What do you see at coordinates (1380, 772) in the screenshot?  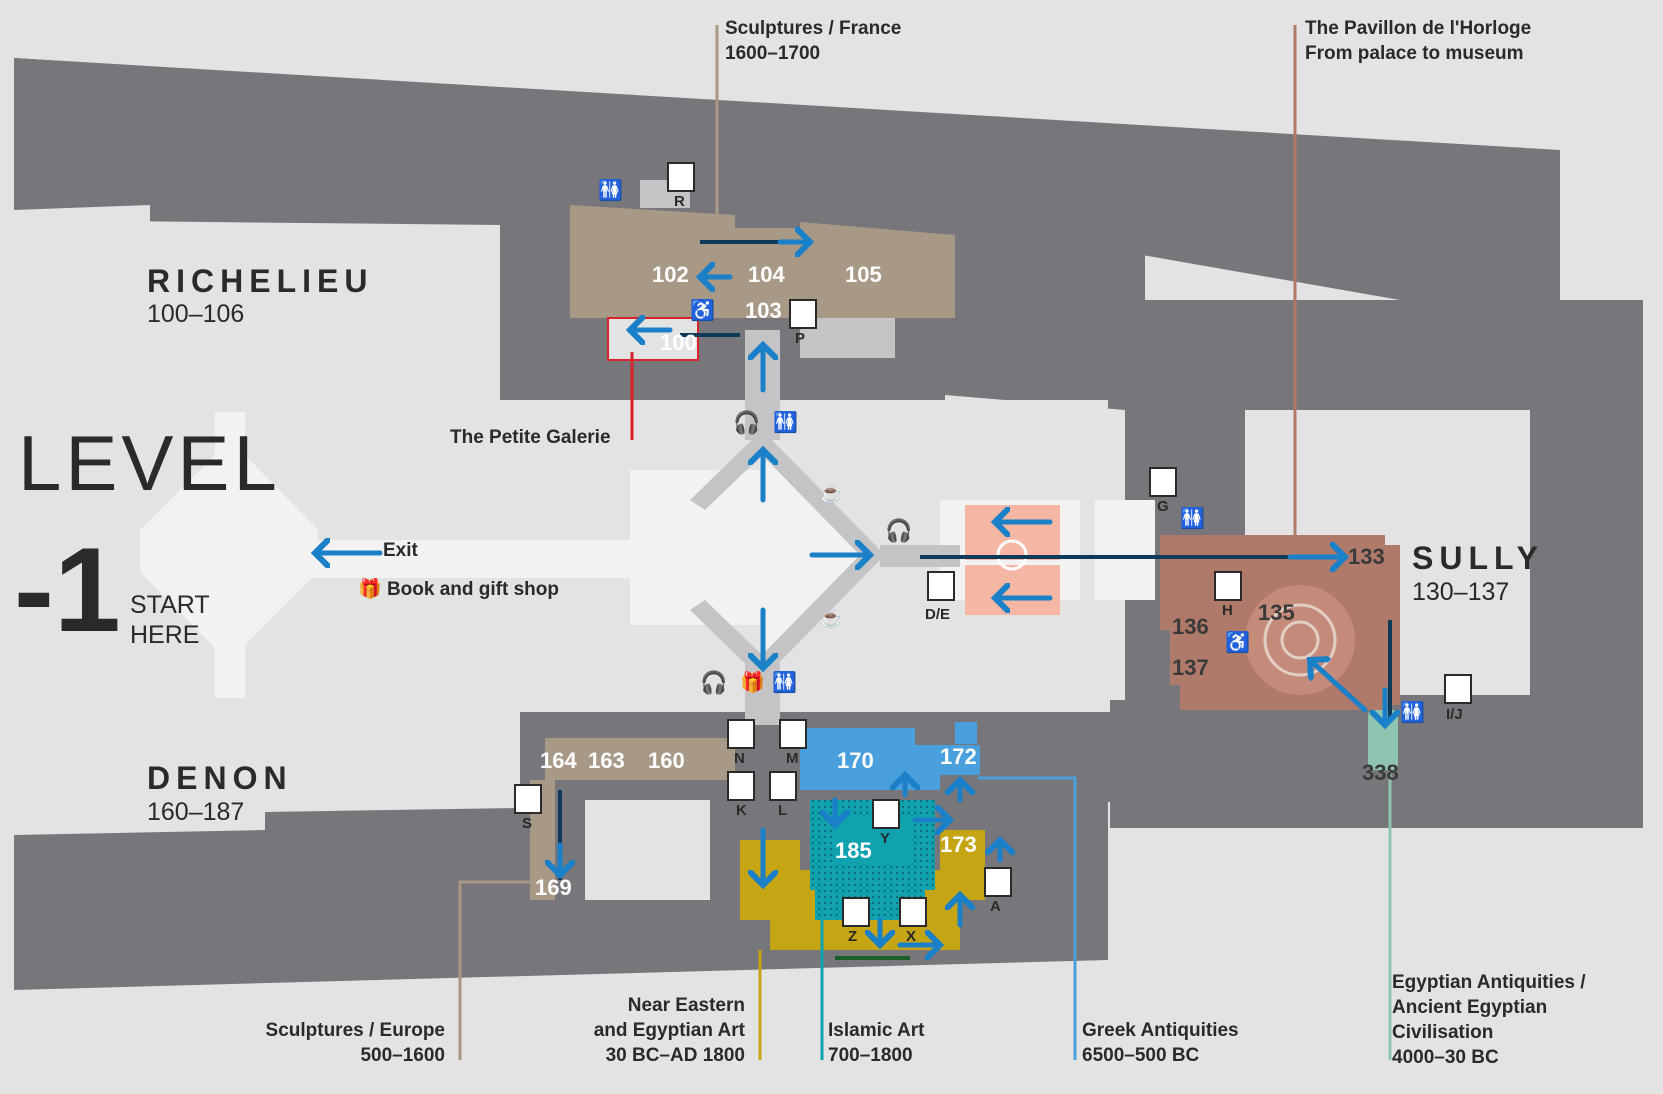 I see `room-338: 338` at bounding box center [1380, 772].